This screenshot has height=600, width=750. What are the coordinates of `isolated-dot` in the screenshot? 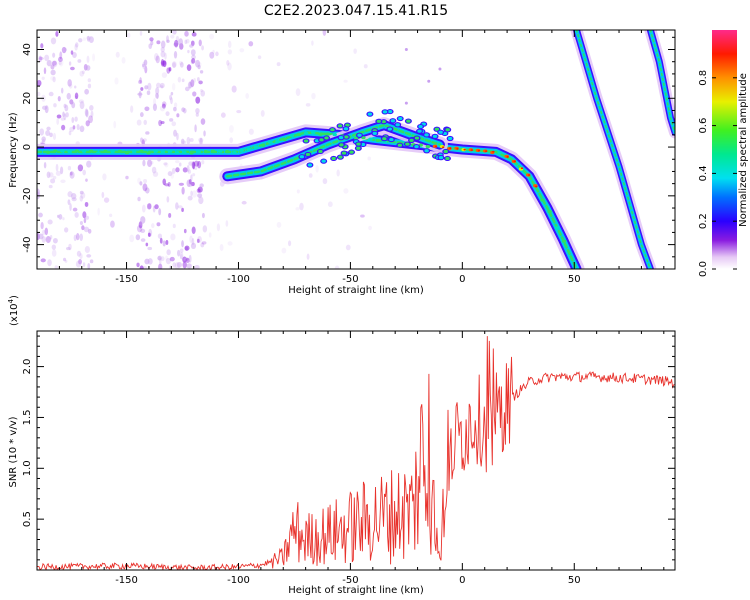 It's located at (440, 69).